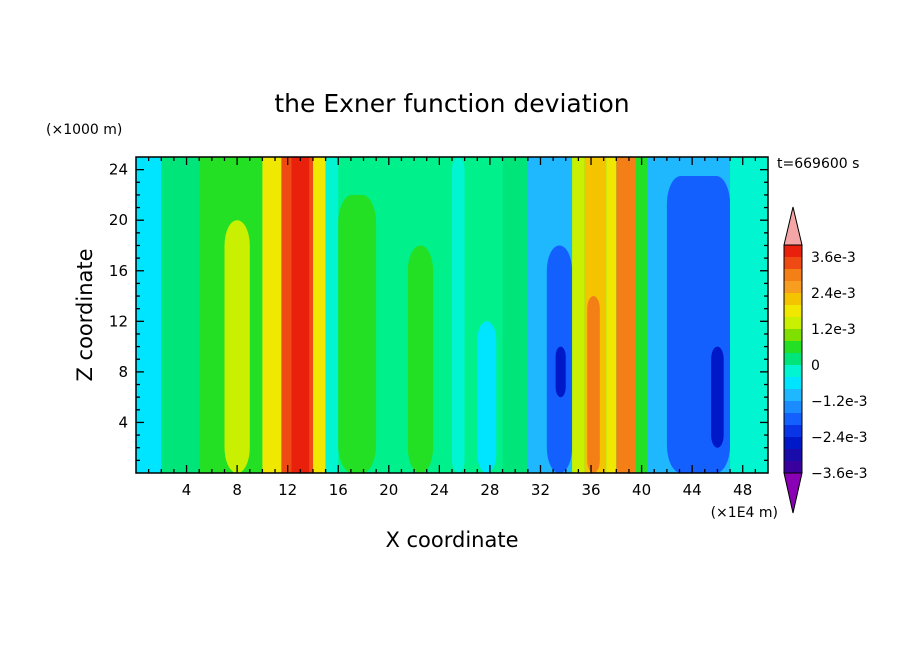 This screenshot has height=654, width=904. I want to click on x-tick-label: 8, so click(237, 490).